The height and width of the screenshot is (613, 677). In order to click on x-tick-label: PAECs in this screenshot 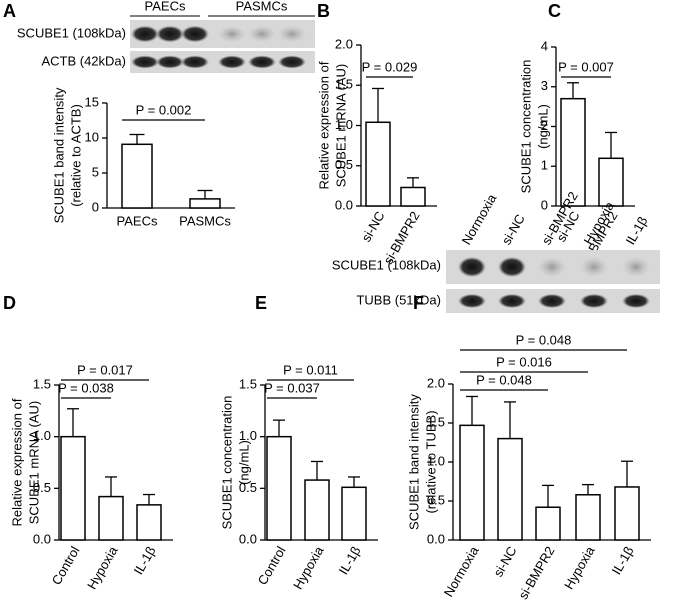, I will do `click(137, 220)`.